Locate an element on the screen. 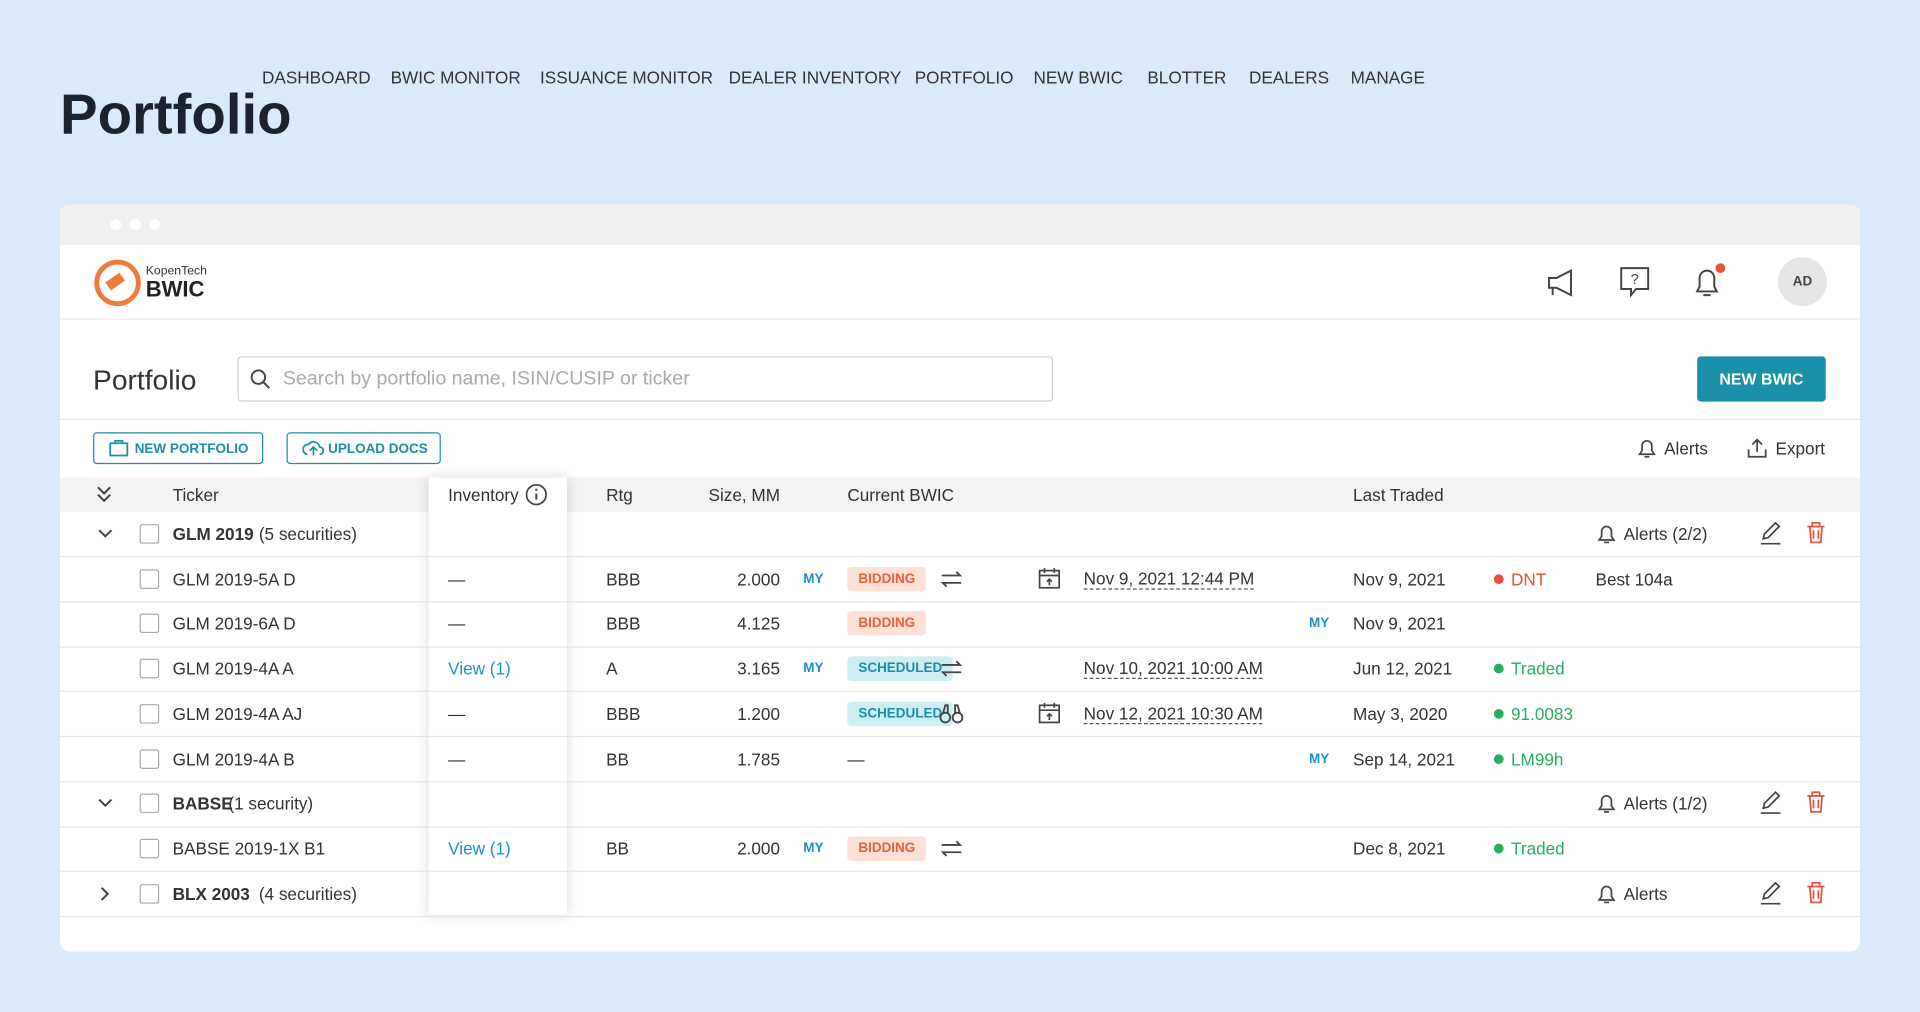 The width and height of the screenshot is (1920, 1012). inventory: — is located at coordinates (457, 623).